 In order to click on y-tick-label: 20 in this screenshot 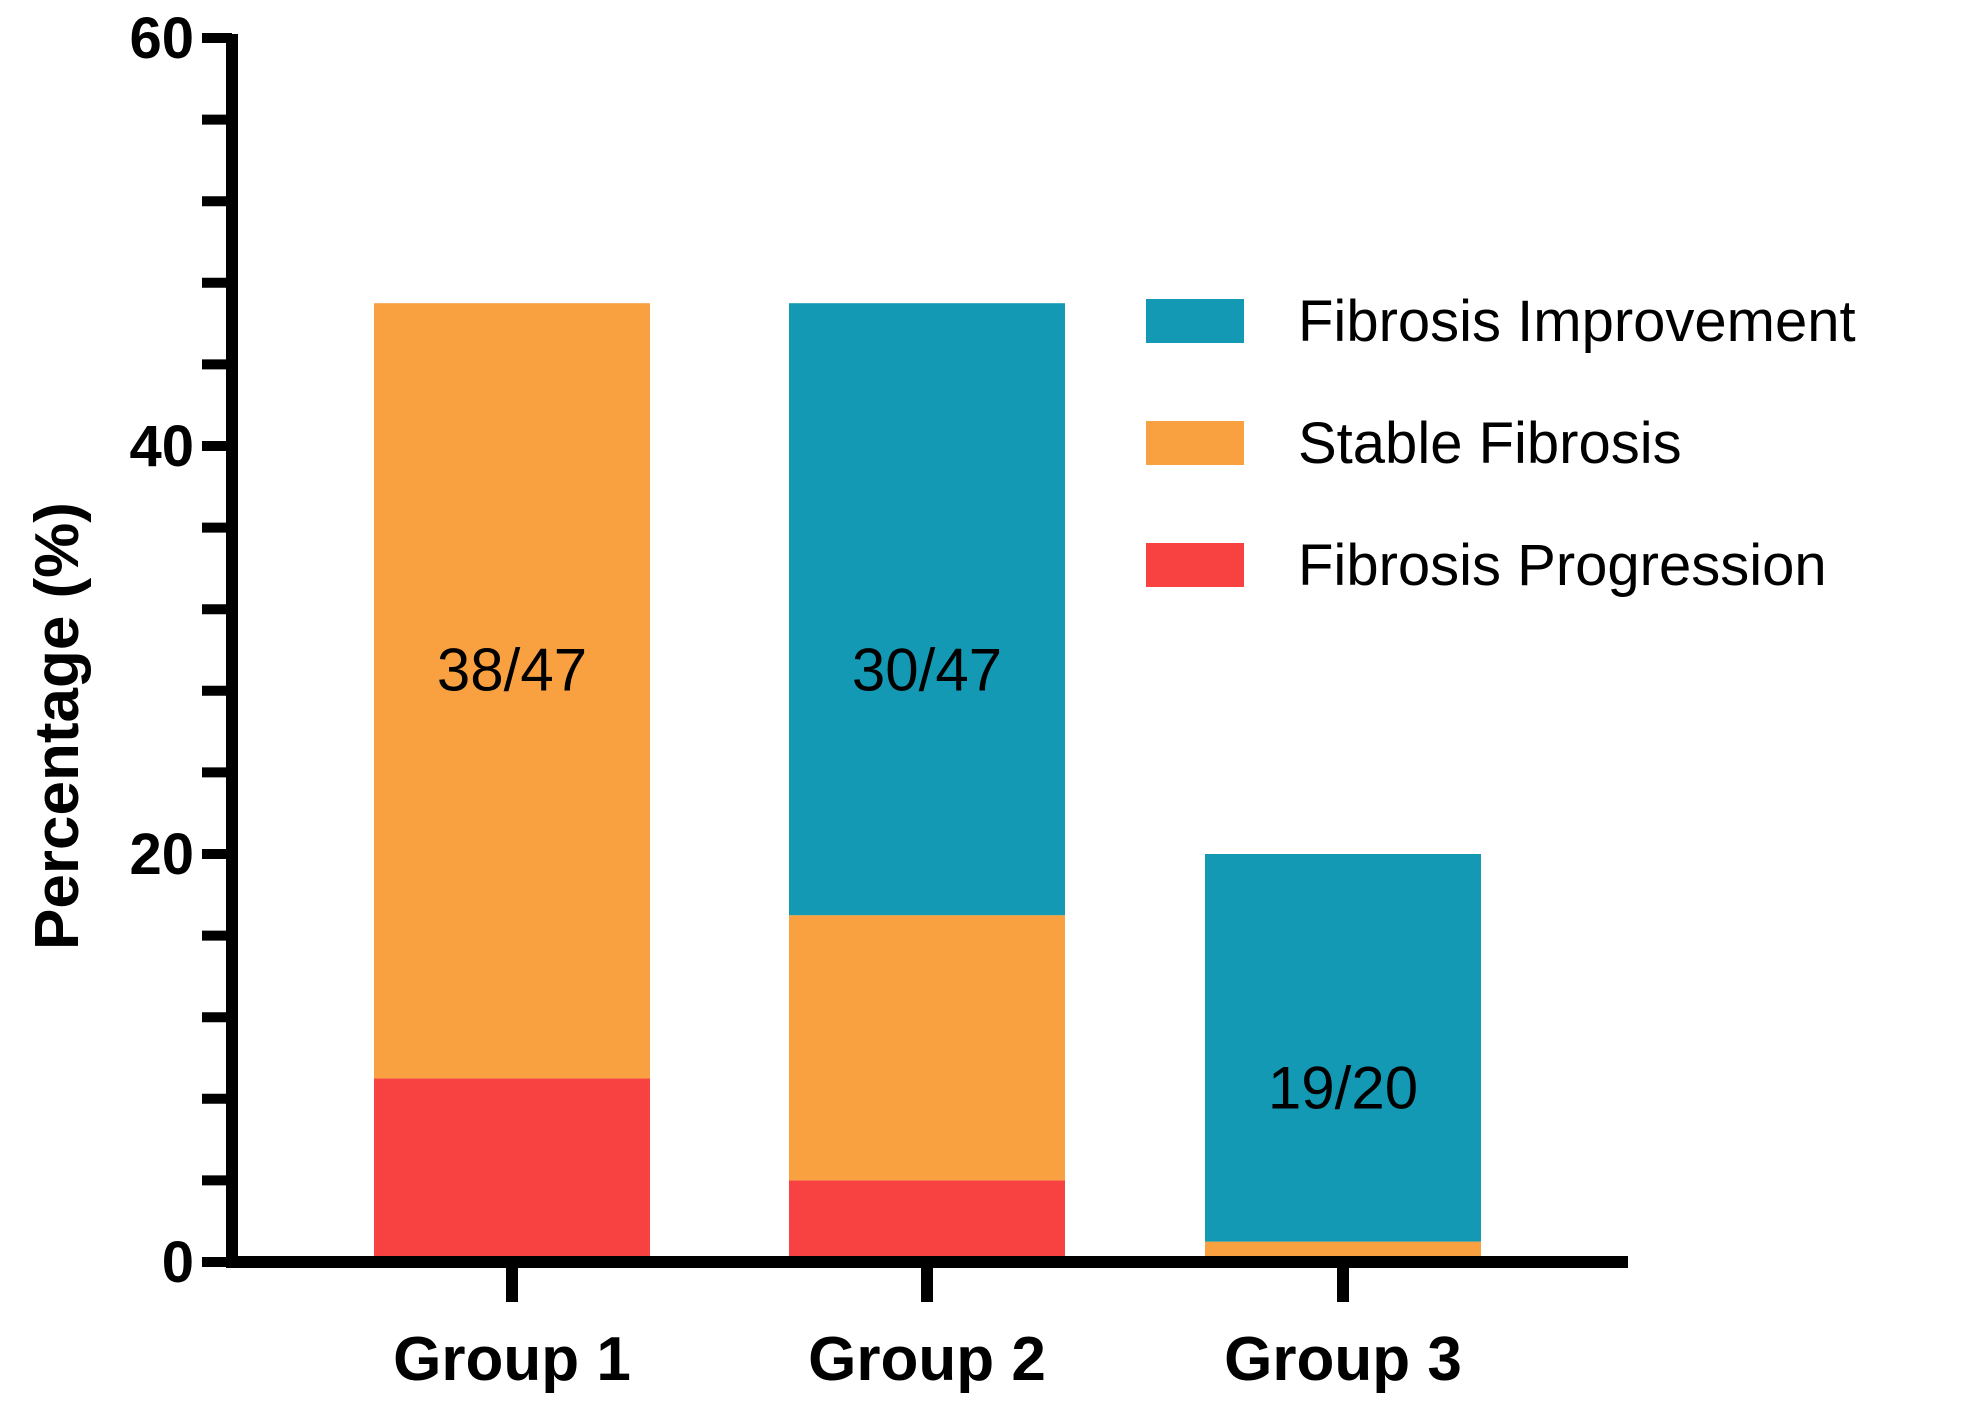, I will do `click(161, 854)`.